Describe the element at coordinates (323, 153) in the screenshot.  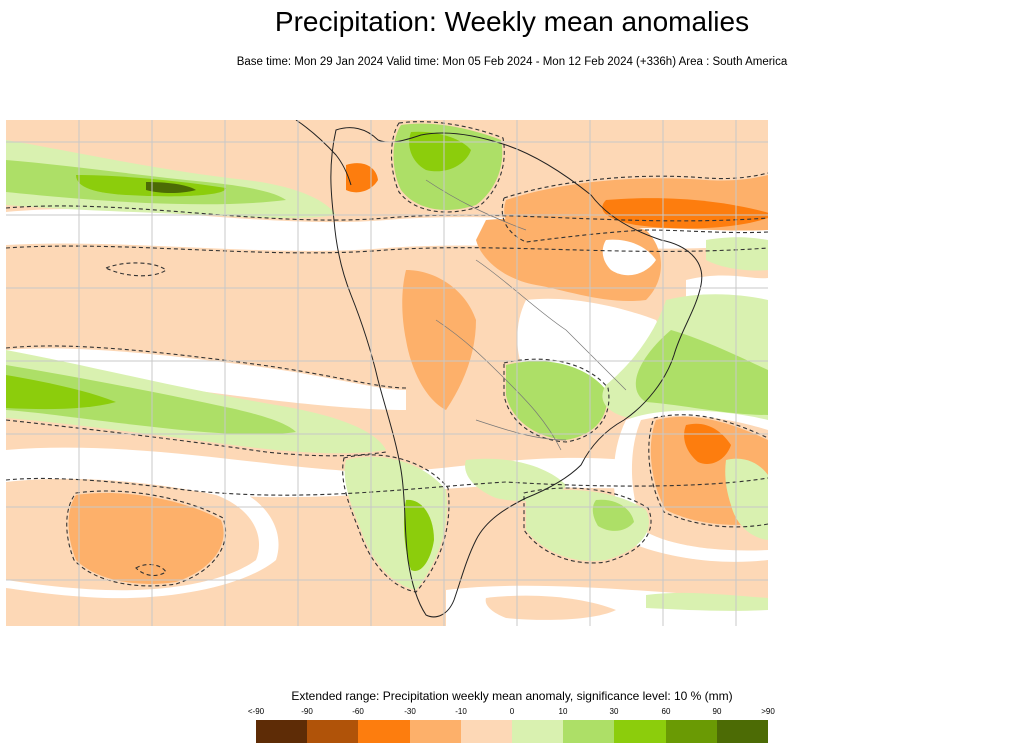
I see `central-america-coastline` at that location.